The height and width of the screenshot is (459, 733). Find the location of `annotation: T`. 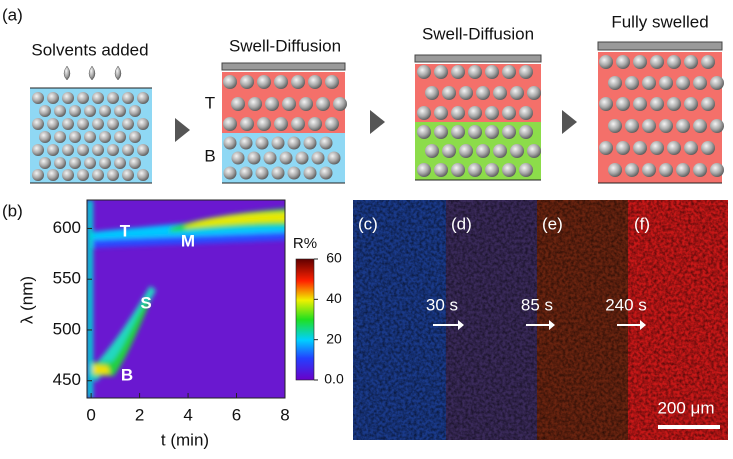

annotation: T is located at coordinates (125, 230).